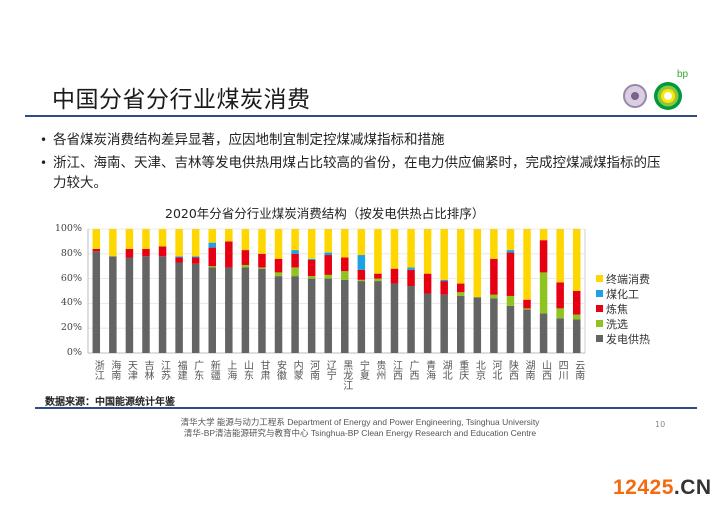 The height and width of the screenshot is (509, 720). I want to click on x-tick-label: 贵州, so click(379, 370).